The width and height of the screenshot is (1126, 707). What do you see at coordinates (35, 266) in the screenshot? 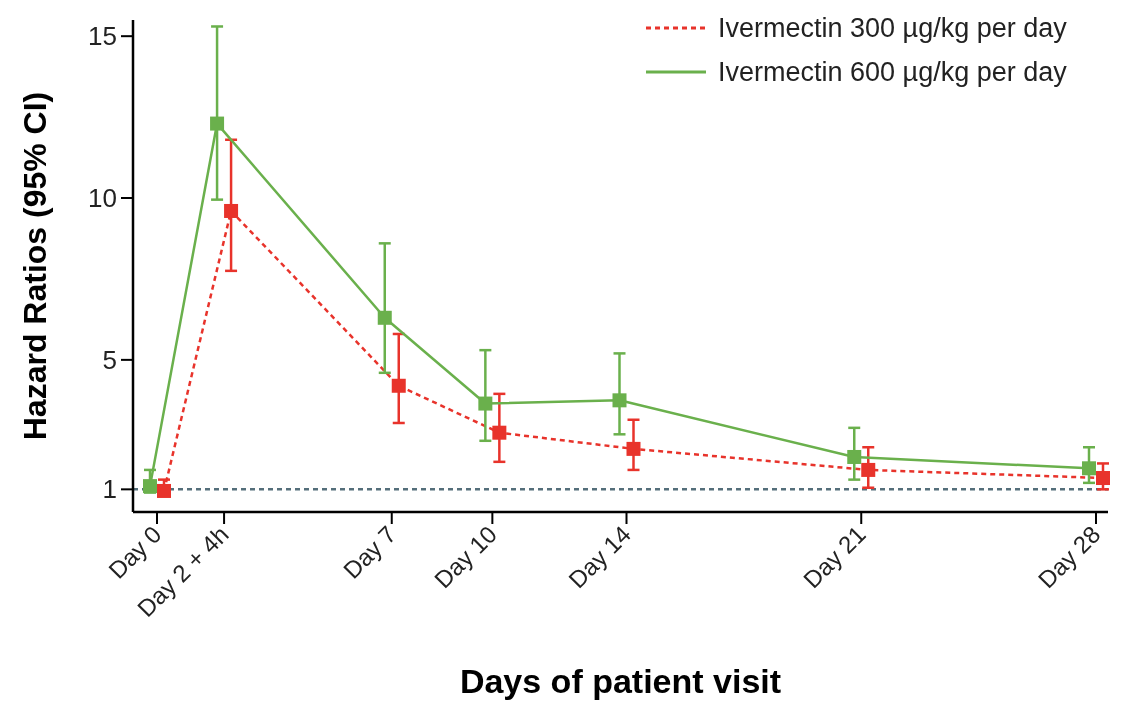
I see `y-axis-title: Hazard Ratios (95% CI)` at bounding box center [35, 266].